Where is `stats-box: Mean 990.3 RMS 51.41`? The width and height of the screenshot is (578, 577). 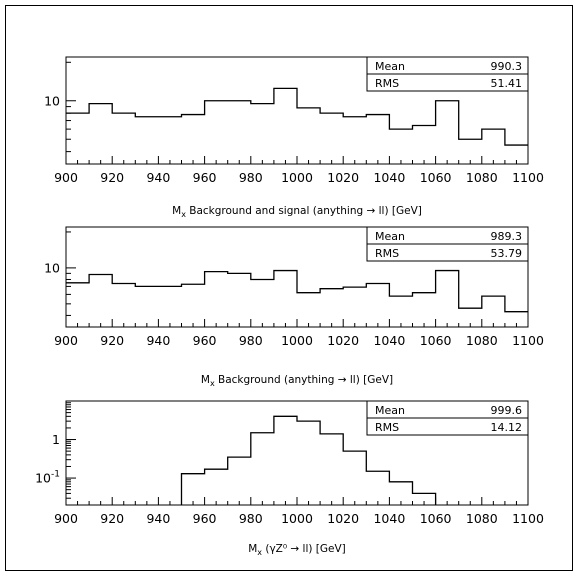 stats-box: Mean 990.3 RMS 51.41 is located at coordinates (447, 74).